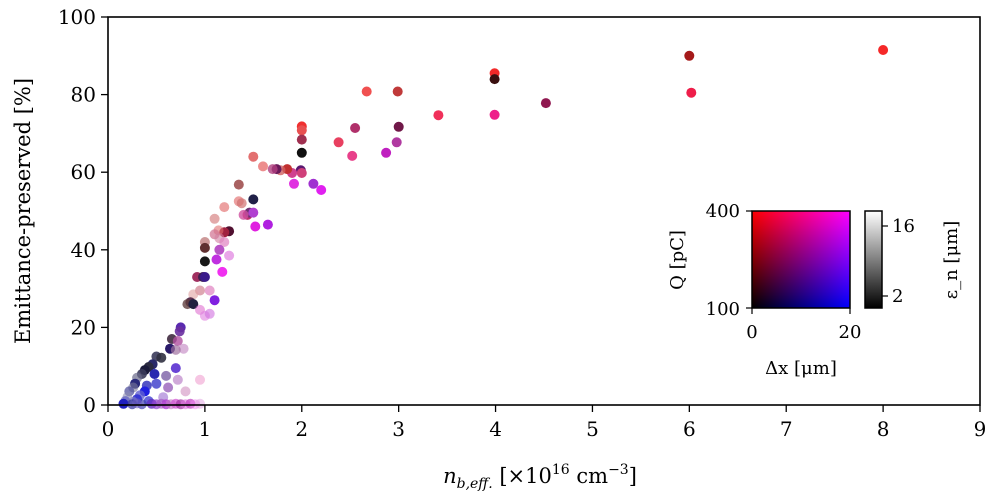 Image resolution: width=996 pixels, height=502 pixels. I want to click on emittance-colorbar, so click(876, 259).